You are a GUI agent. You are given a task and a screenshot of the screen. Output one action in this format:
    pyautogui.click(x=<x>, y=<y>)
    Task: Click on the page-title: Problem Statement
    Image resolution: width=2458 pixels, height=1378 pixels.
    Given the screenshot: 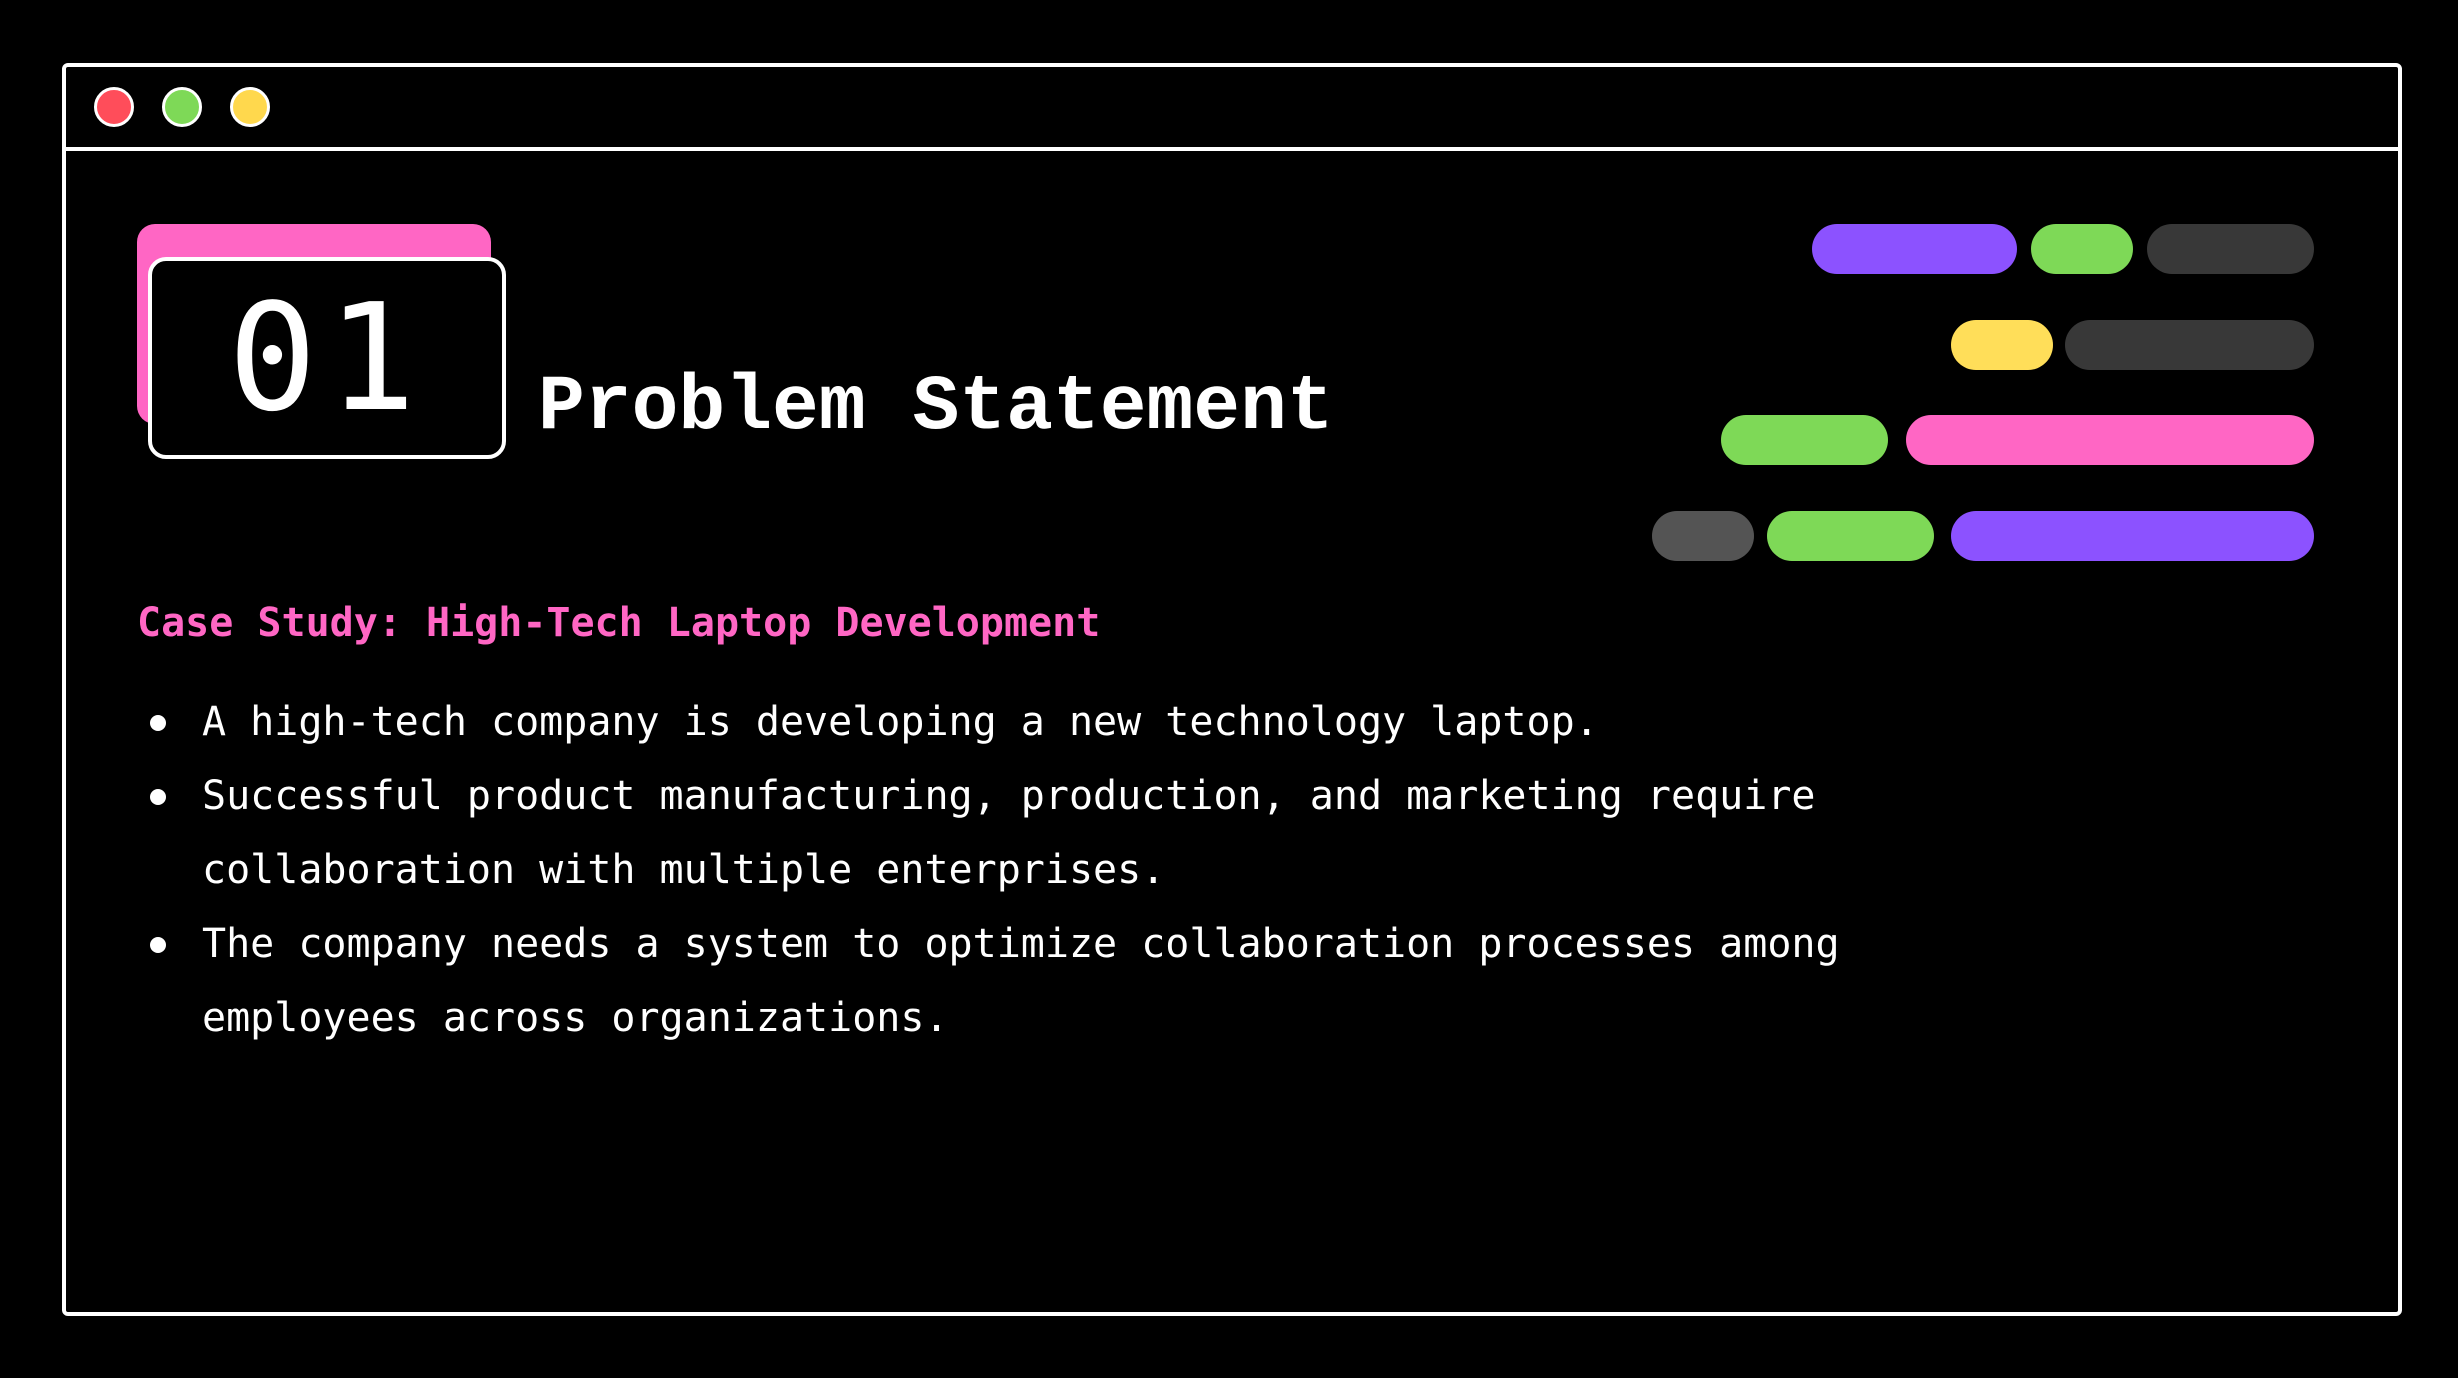 What is the action you would take?
    pyautogui.click(x=936, y=408)
    